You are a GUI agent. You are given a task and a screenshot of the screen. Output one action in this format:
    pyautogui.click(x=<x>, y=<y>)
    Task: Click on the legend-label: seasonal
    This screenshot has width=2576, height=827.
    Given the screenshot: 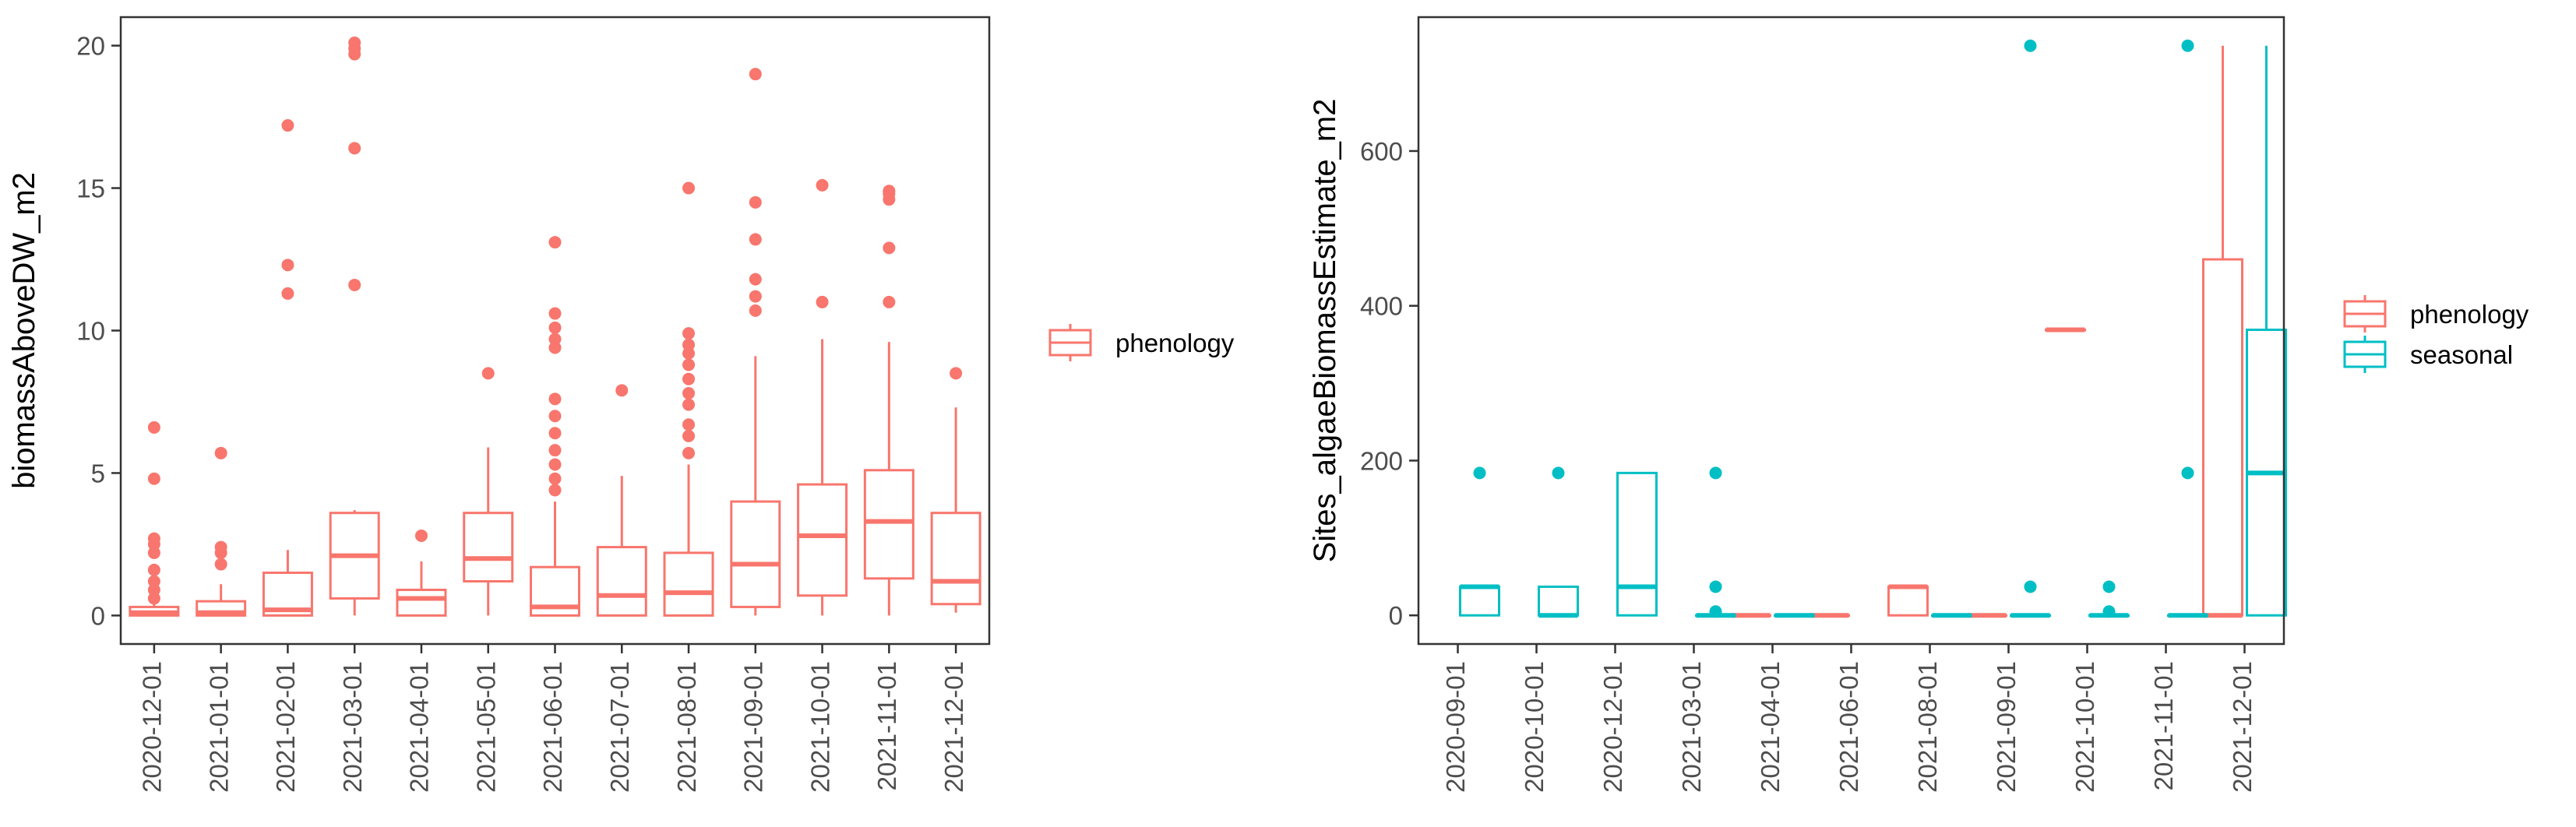 What is the action you would take?
    pyautogui.click(x=2461, y=354)
    